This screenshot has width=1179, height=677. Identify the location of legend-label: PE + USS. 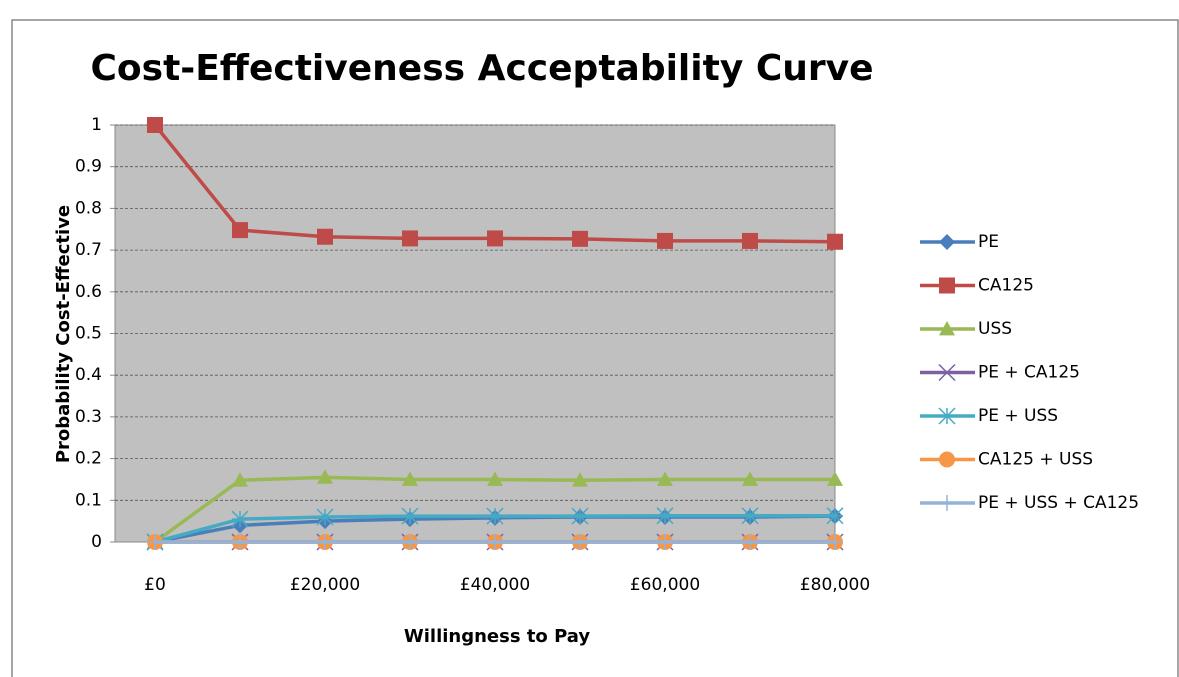
(1018, 416).